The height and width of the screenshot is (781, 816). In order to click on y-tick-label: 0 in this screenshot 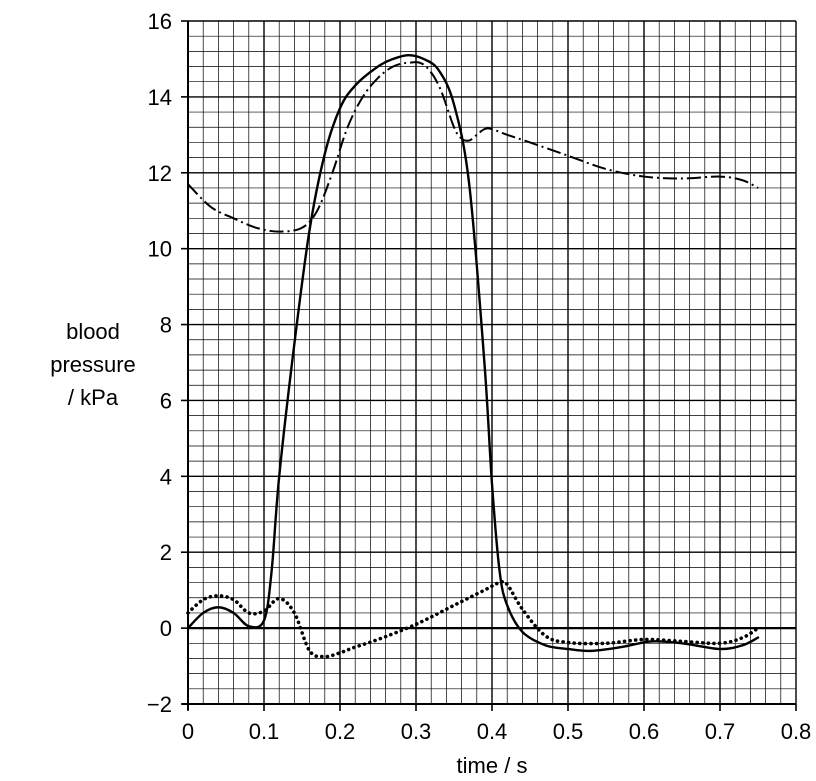, I will do `click(166, 628)`.